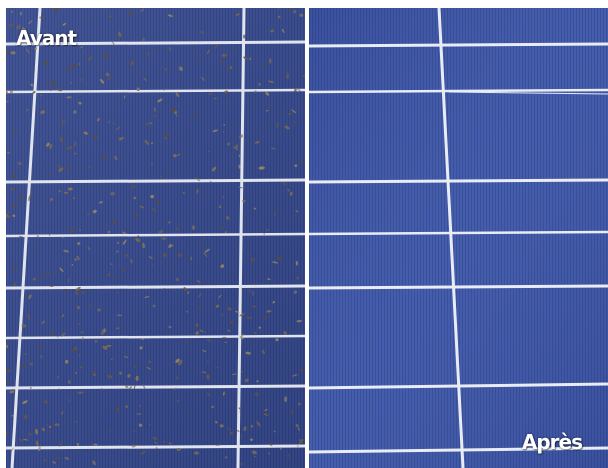 The height and width of the screenshot is (468, 608). What do you see at coordinates (552, 442) in the screenshot?
I see `after-label: Après` at bounding box center [552, 442].